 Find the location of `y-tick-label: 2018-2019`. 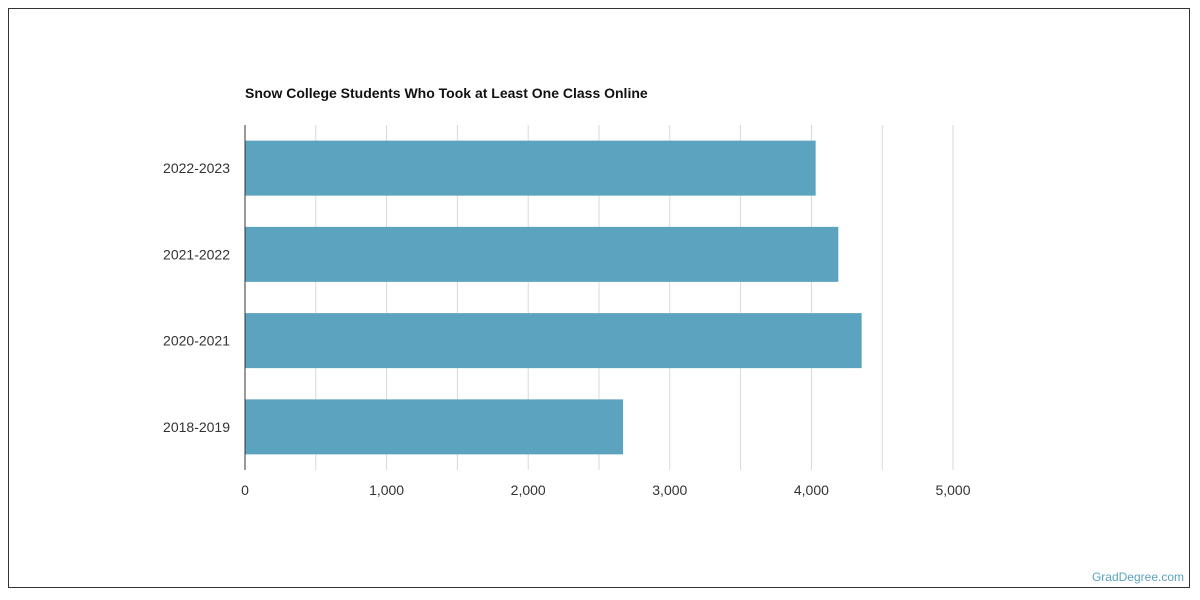

y-tick-label: 2018-2019 is located at coordinates (196, 427).